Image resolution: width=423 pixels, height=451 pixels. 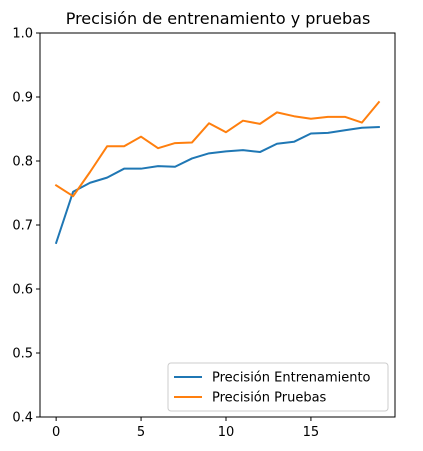 What do you see at coordinates (226, 432) in the screenshot?
I see `x-tick-label: 10` at bounding box center [226, 432].